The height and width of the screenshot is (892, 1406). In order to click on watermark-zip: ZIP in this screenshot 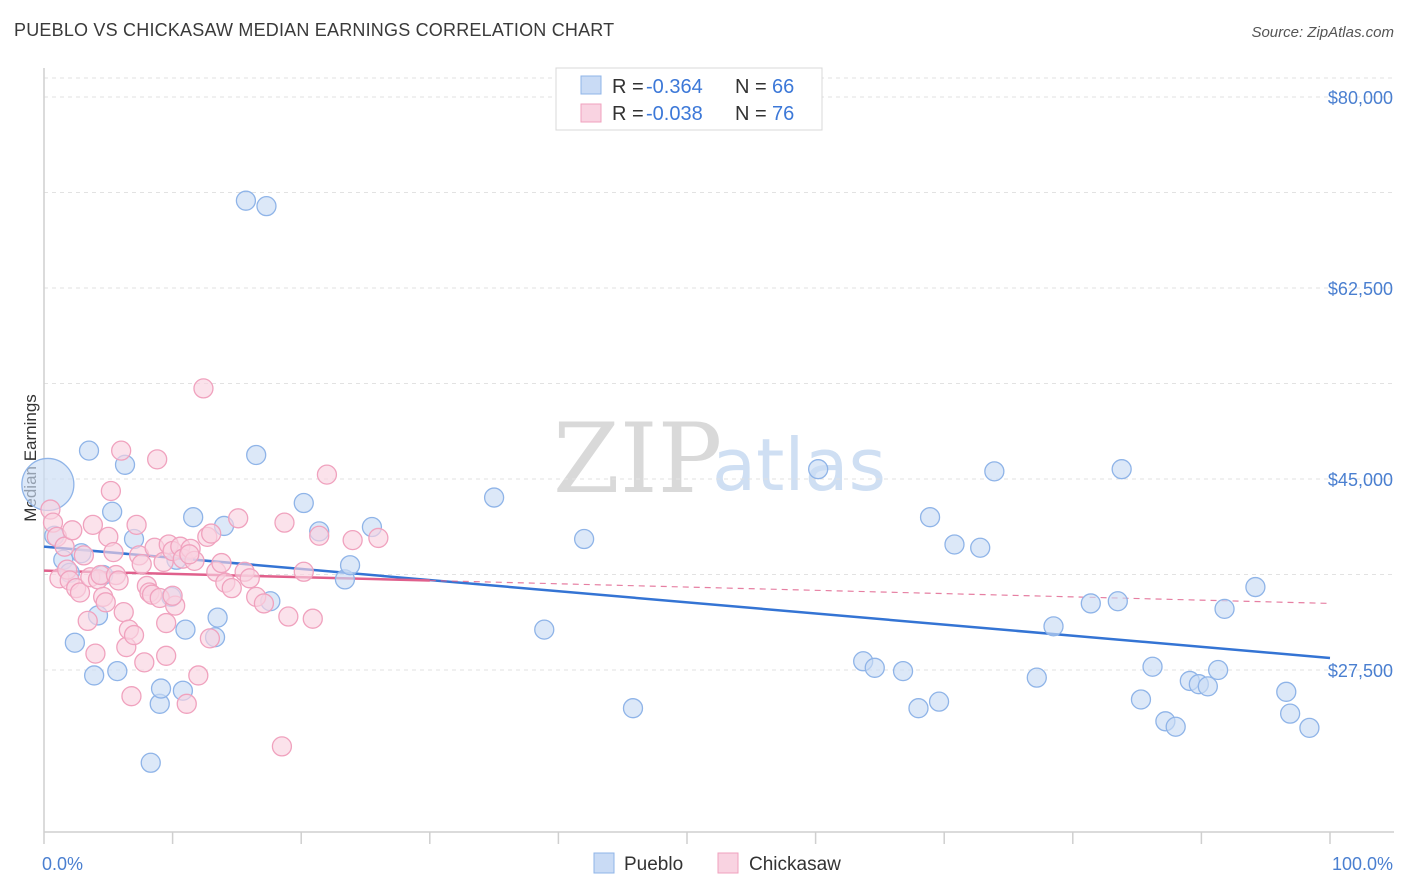, I will do `click(637, 459)`.